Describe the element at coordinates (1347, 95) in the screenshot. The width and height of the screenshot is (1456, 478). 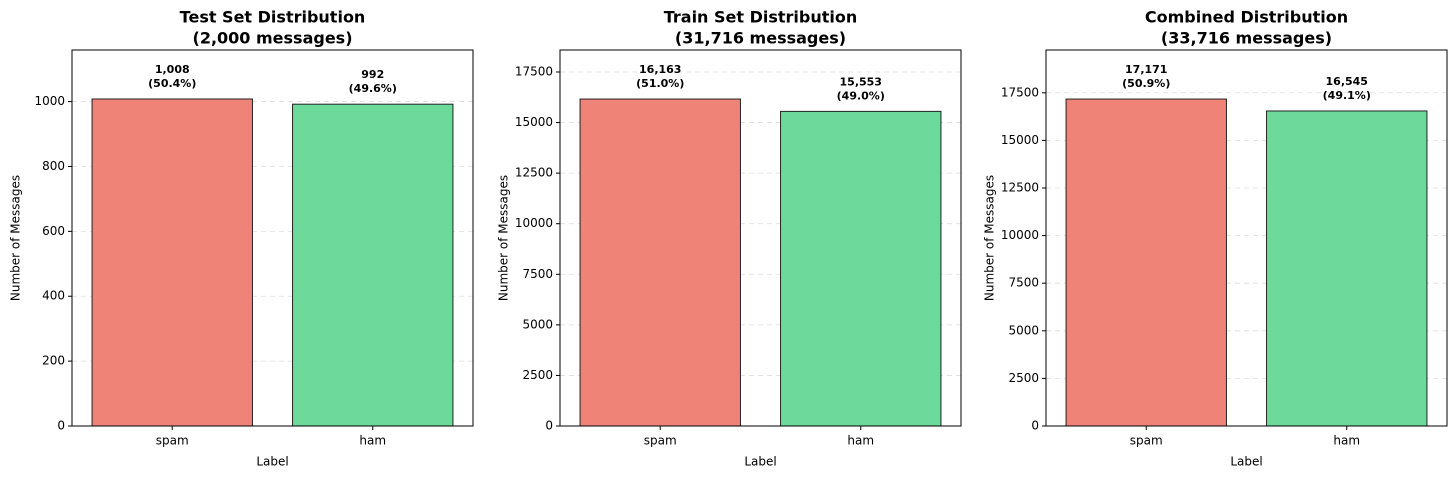
I see `share-label: (49.1%)` at that location.